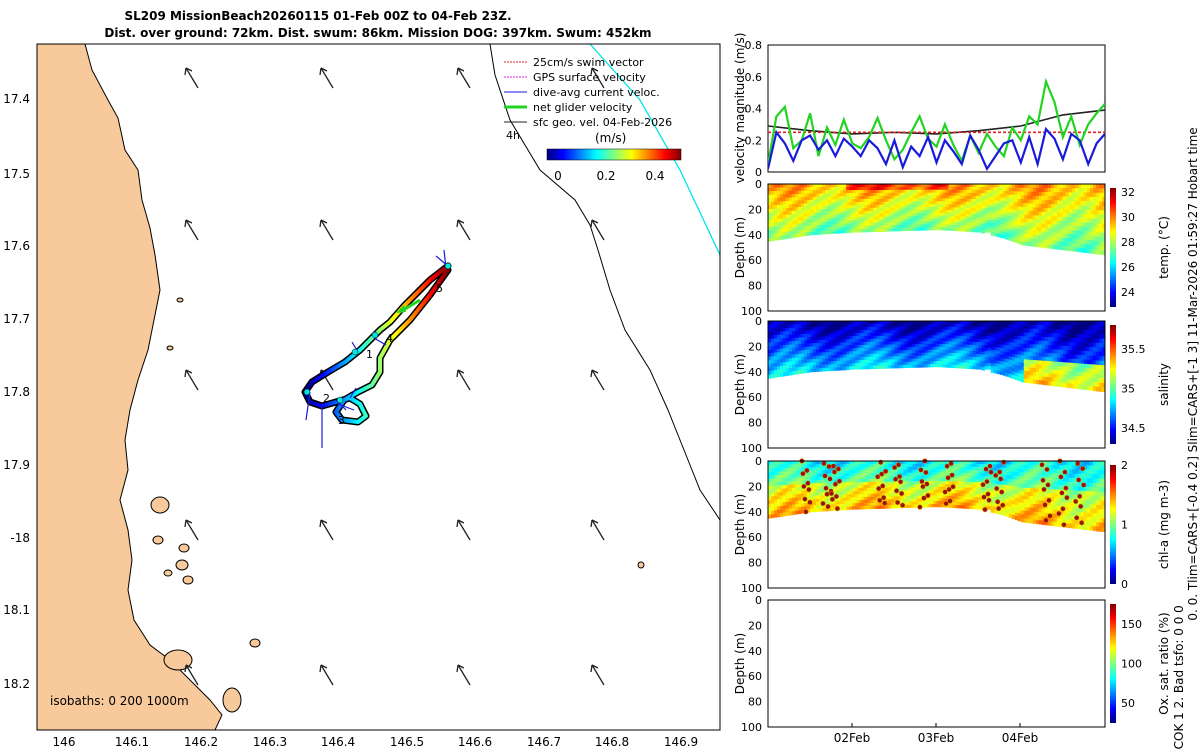  What do you see at coordinates (558, 176) in the screenshot?
I see `speed-tick: 0` at bounding box center [558, 176].